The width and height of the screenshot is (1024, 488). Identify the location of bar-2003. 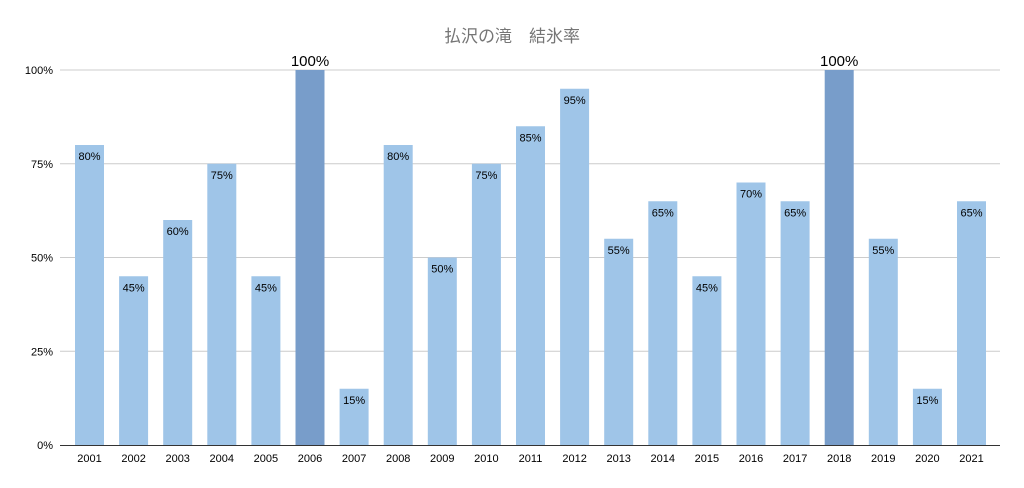
(178, 332).